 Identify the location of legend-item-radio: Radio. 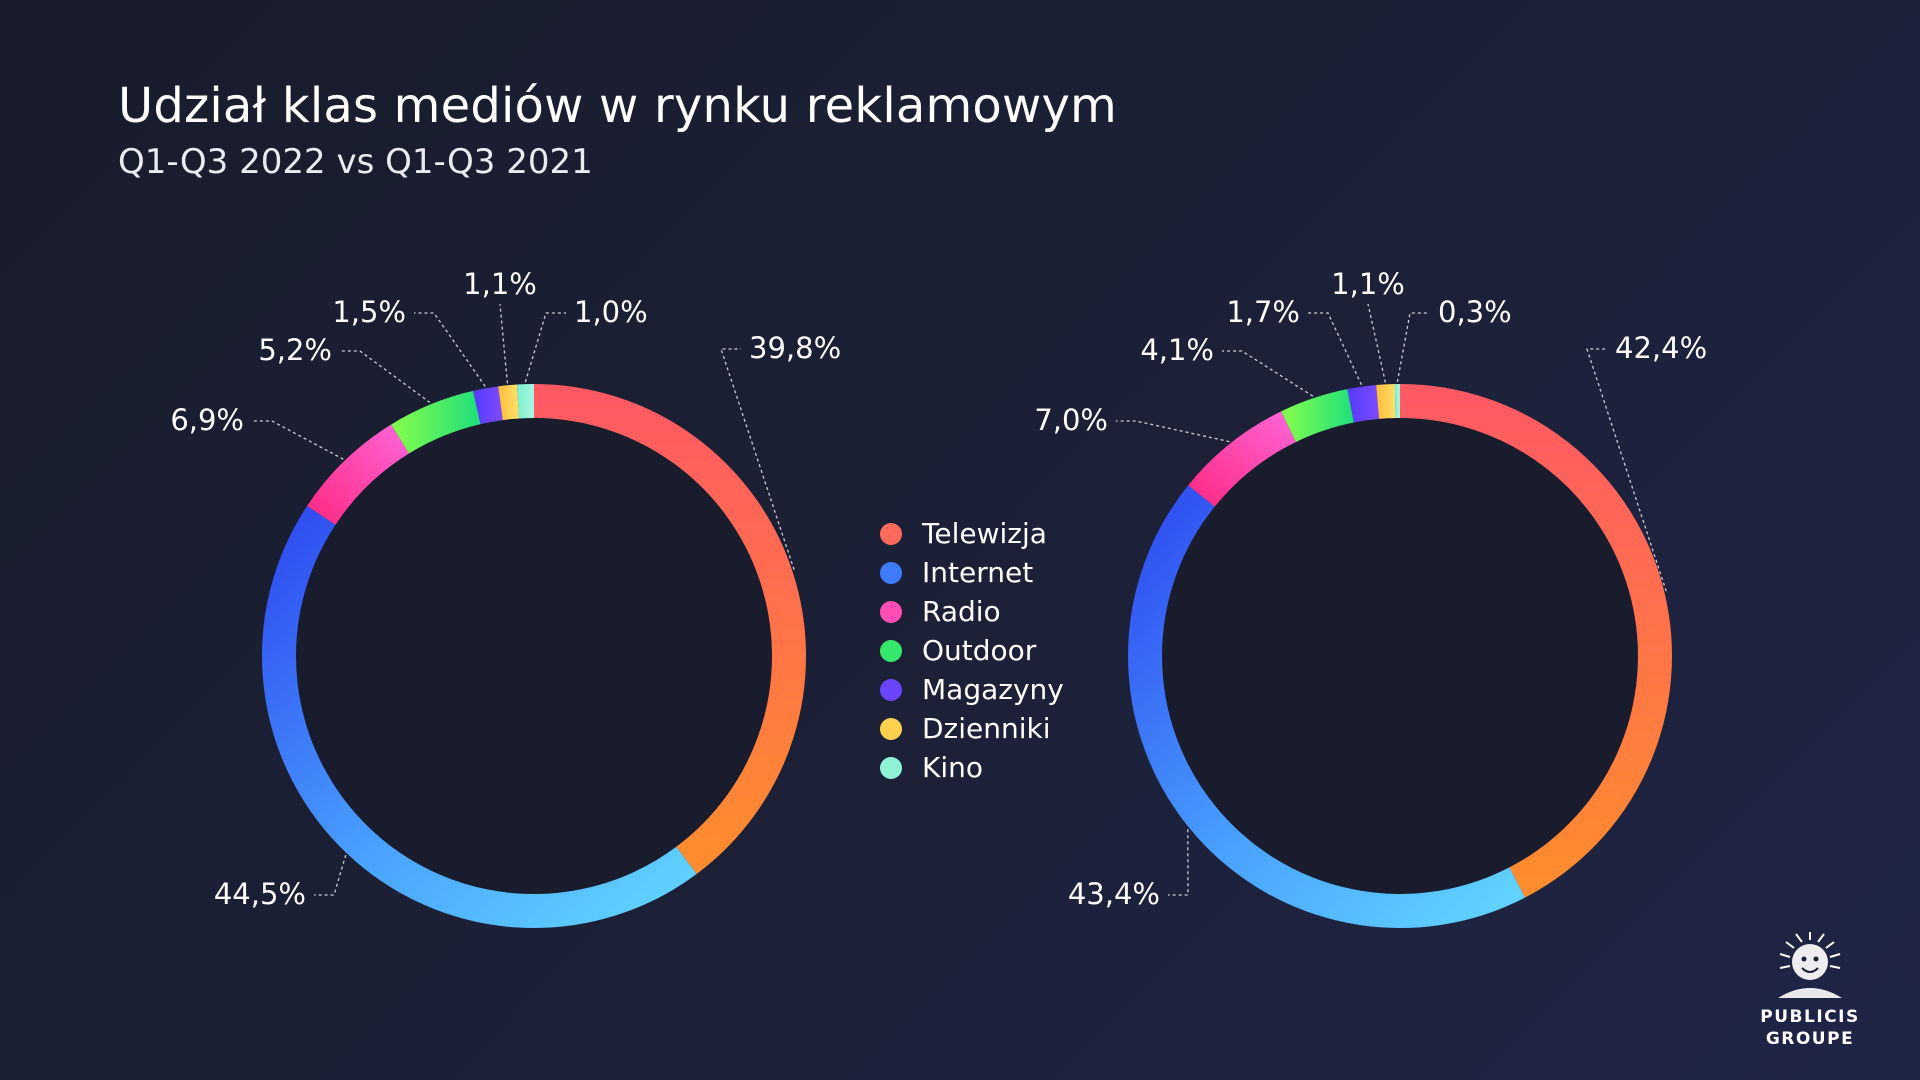
(972, 611).